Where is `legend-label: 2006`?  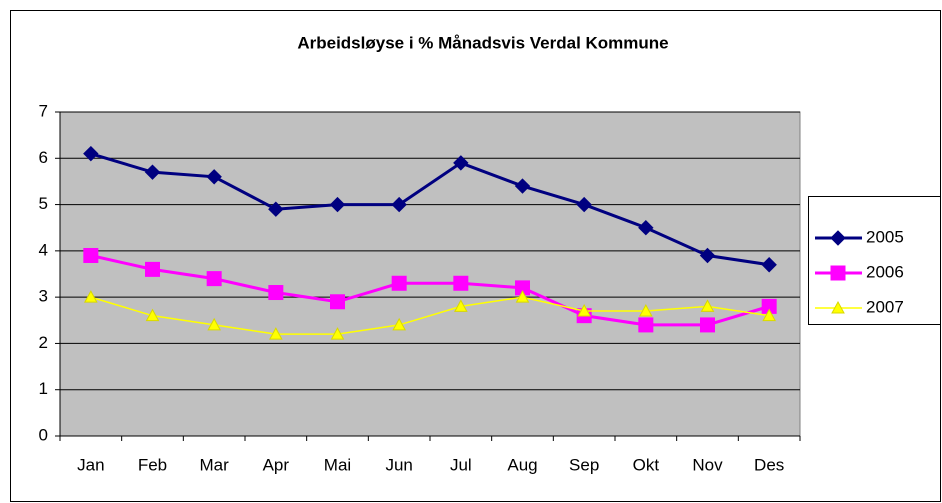 legend-label: 2006 is located at coordinates (885, 271).